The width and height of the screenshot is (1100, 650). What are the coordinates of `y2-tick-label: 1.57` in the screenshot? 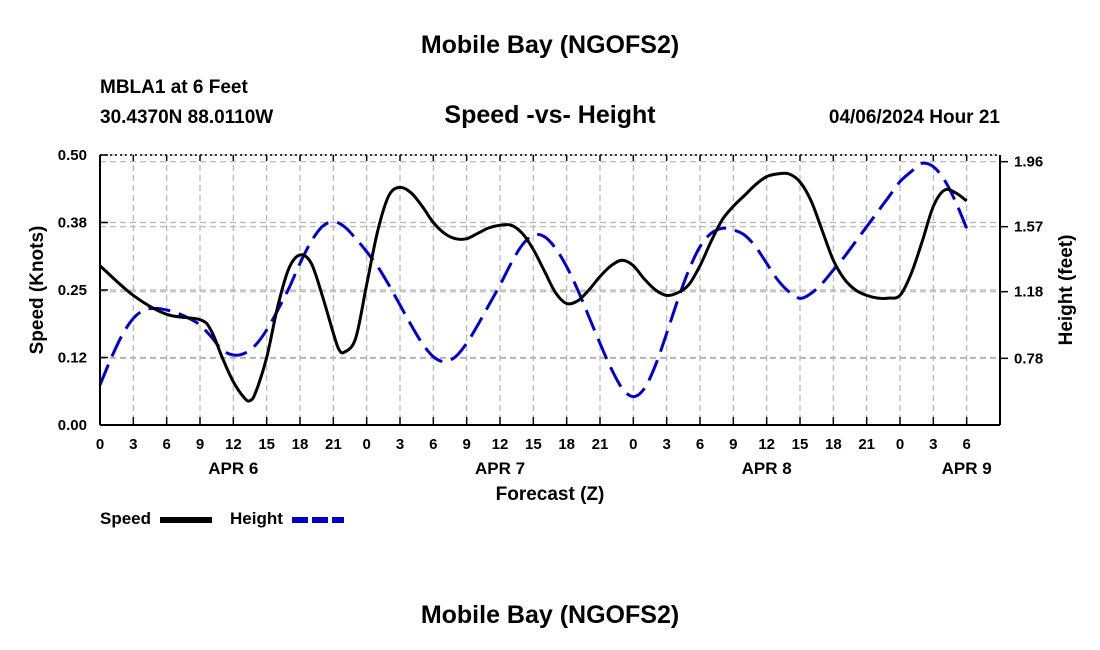 It's located at (1028, 227).